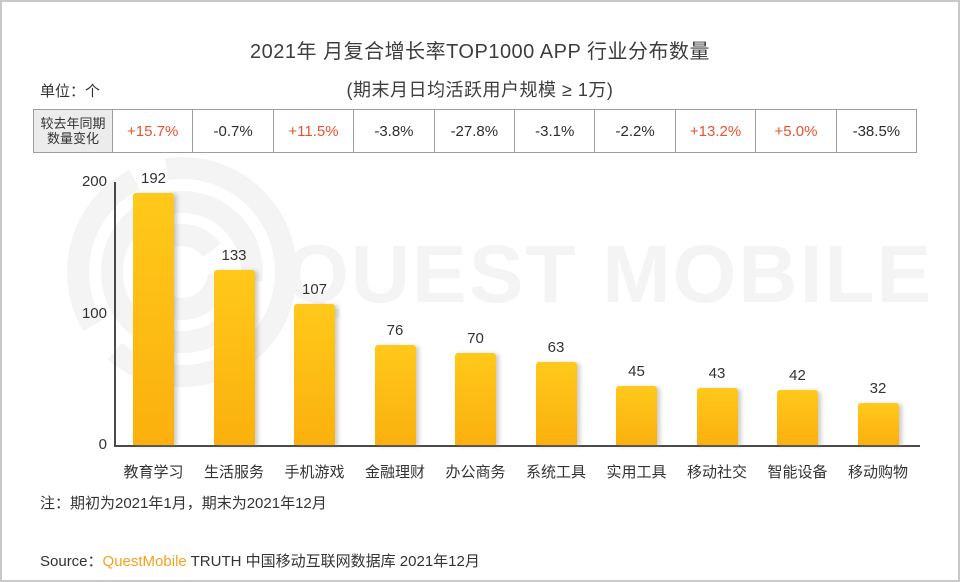  What do you see at coordinates (556, 348) in the screenshot?
I see `bar-value-label: 63` at bounding box center [556, 348].